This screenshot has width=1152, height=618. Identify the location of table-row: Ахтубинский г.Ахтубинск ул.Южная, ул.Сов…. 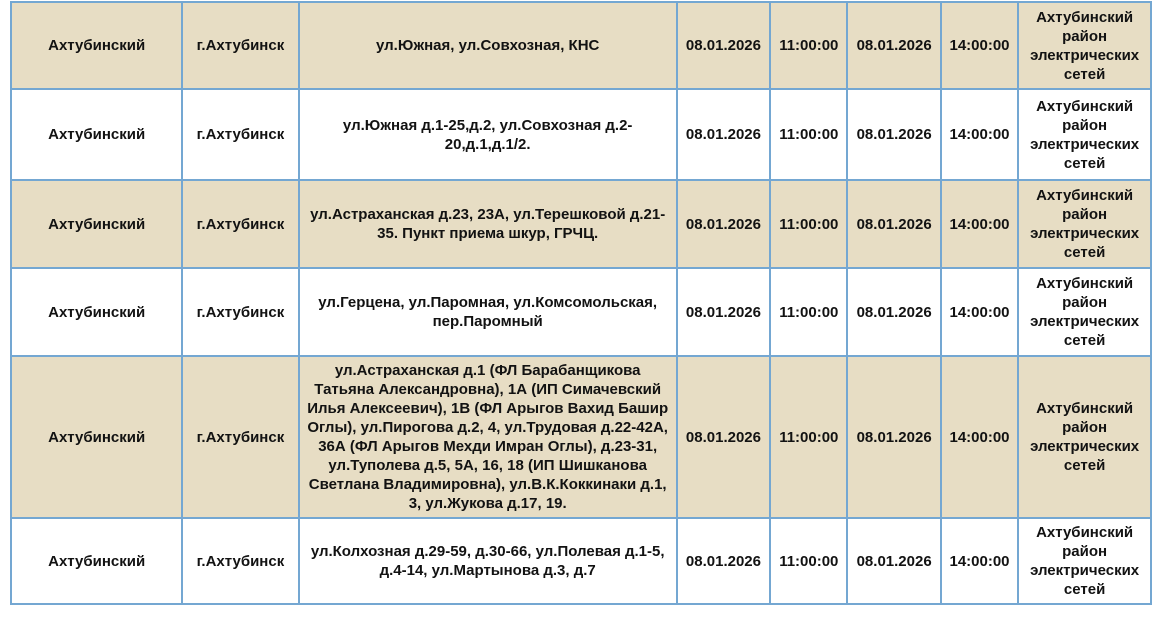
(580, 45).